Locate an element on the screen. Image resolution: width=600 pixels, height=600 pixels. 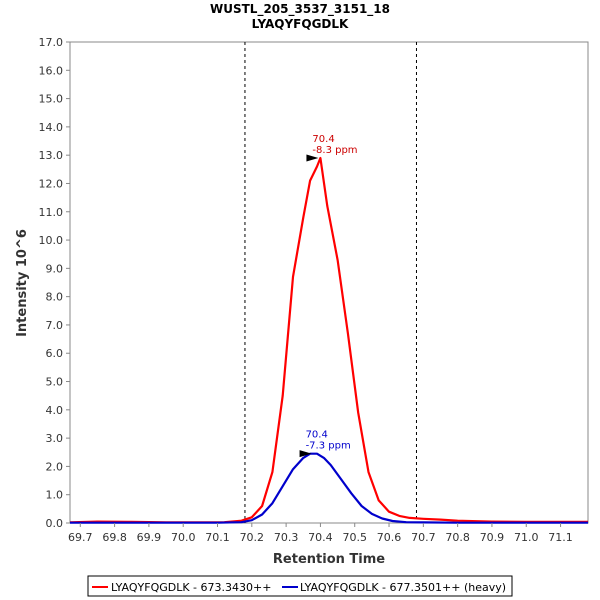
y-tick-label: 15.0 is located at coordinates (51, 99).